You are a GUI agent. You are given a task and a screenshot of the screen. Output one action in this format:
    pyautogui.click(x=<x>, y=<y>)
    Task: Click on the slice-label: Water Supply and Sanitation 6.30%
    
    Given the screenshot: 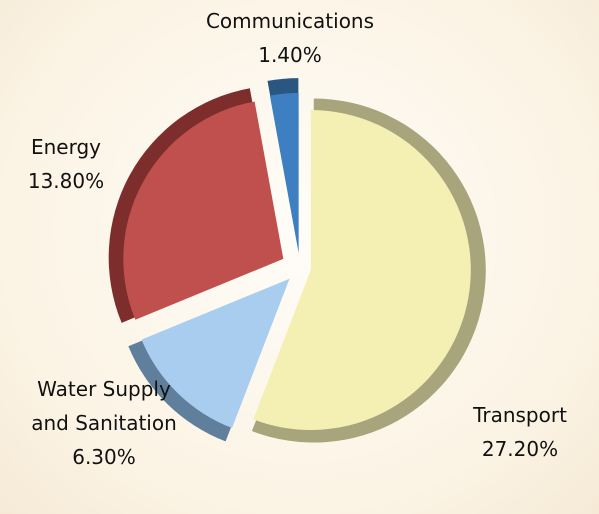 What is the action you would take?
    pyautogui.click(x=104, y=423)
    